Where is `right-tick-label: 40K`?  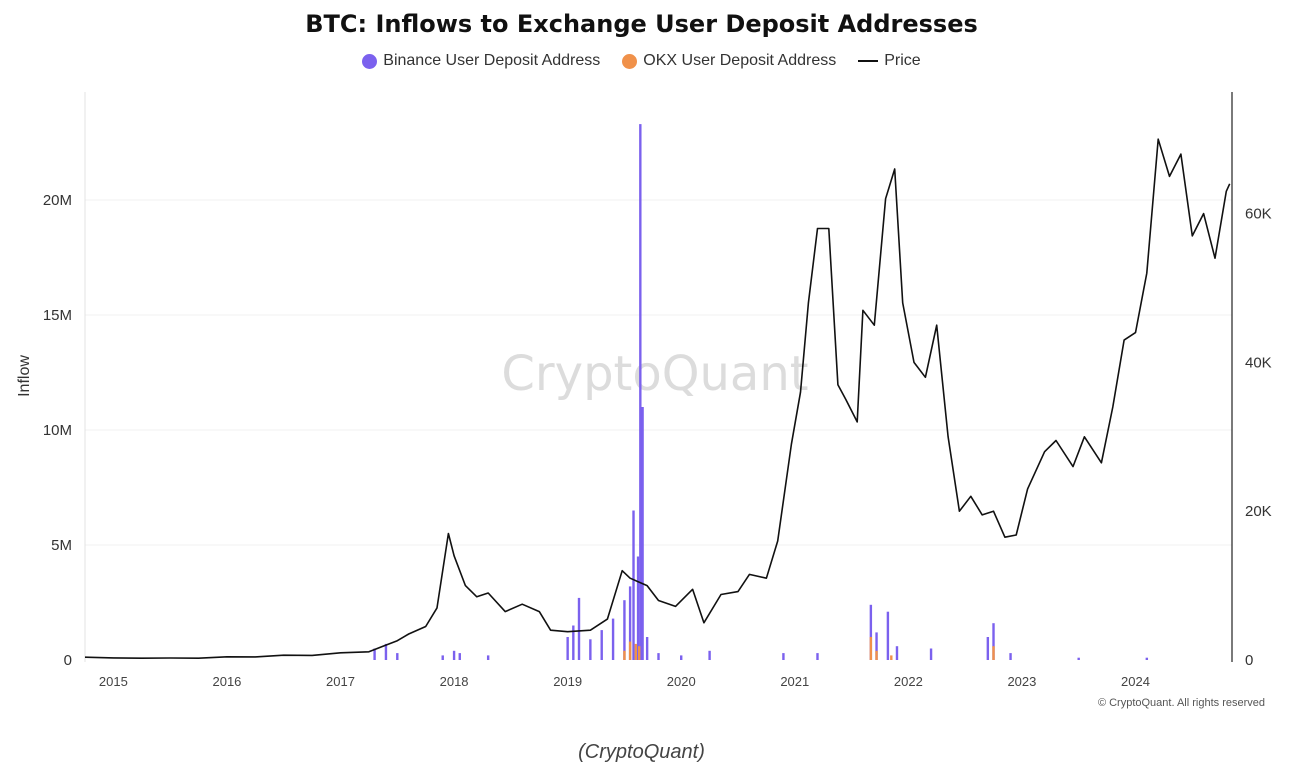 right-tick-label: 40K is located at coordinates (1258, 362).